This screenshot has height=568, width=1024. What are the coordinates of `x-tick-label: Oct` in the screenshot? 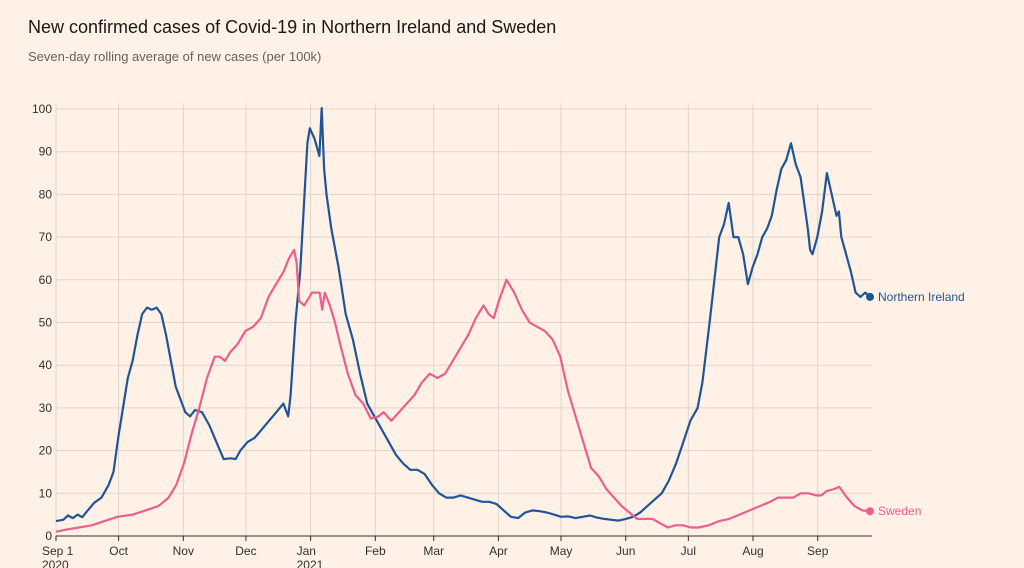 It's located at (118, 551).